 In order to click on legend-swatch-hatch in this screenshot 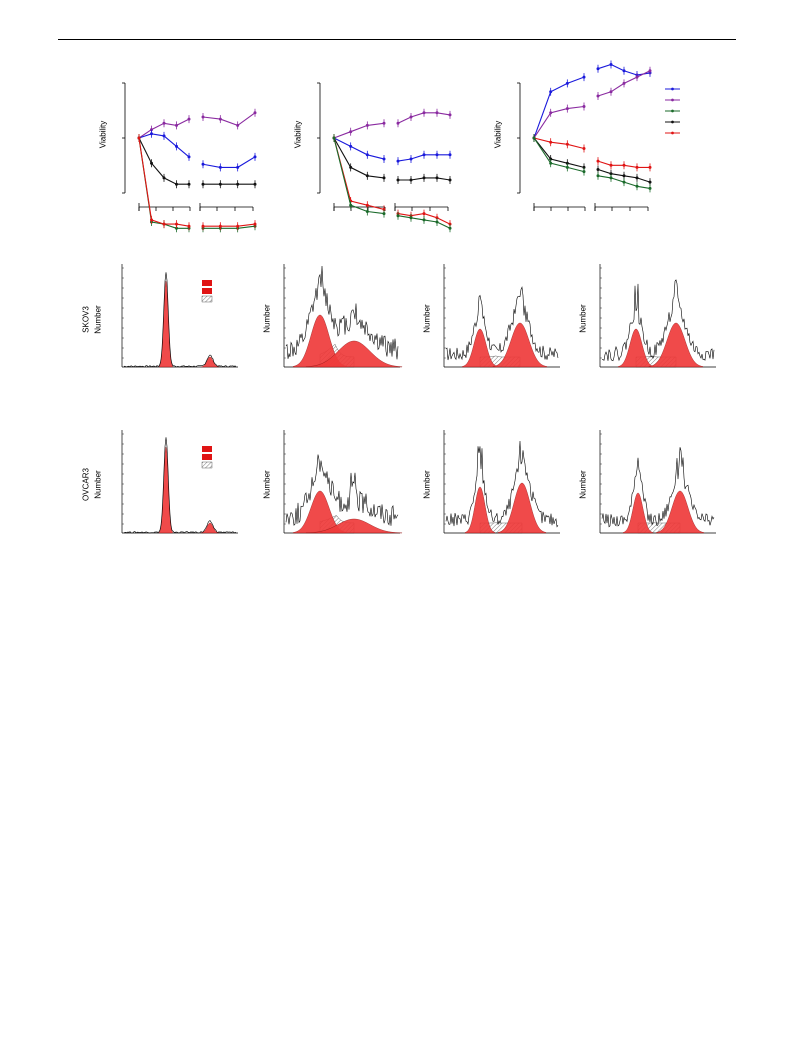, I will do `click(207, 299)`.